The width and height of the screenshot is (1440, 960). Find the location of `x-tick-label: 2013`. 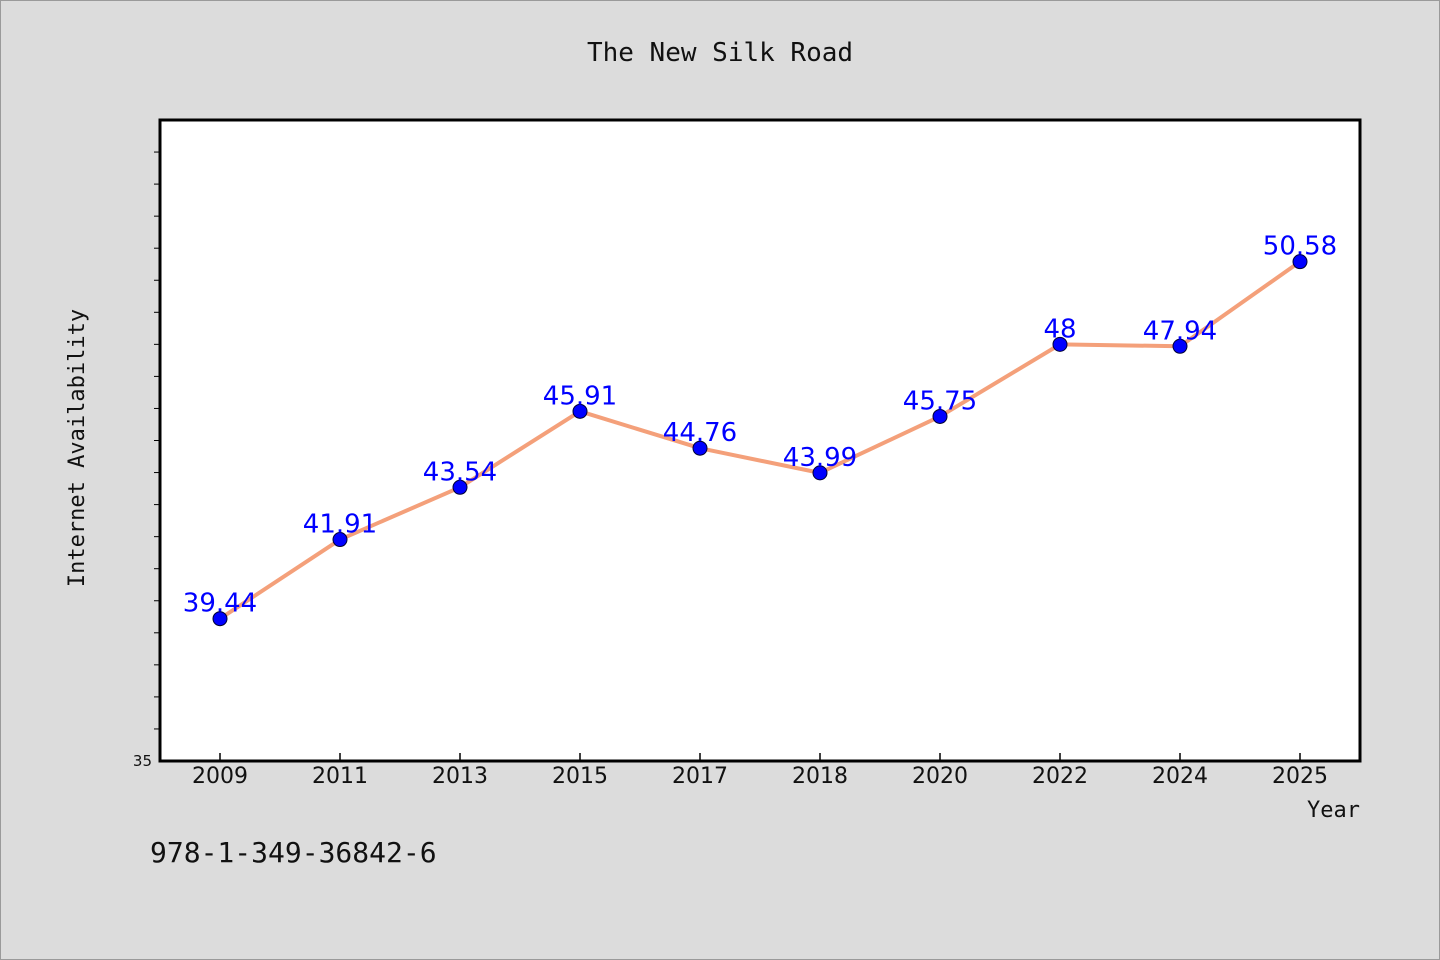

x-tick-label: 2013 is located at coordinates (460, 776).